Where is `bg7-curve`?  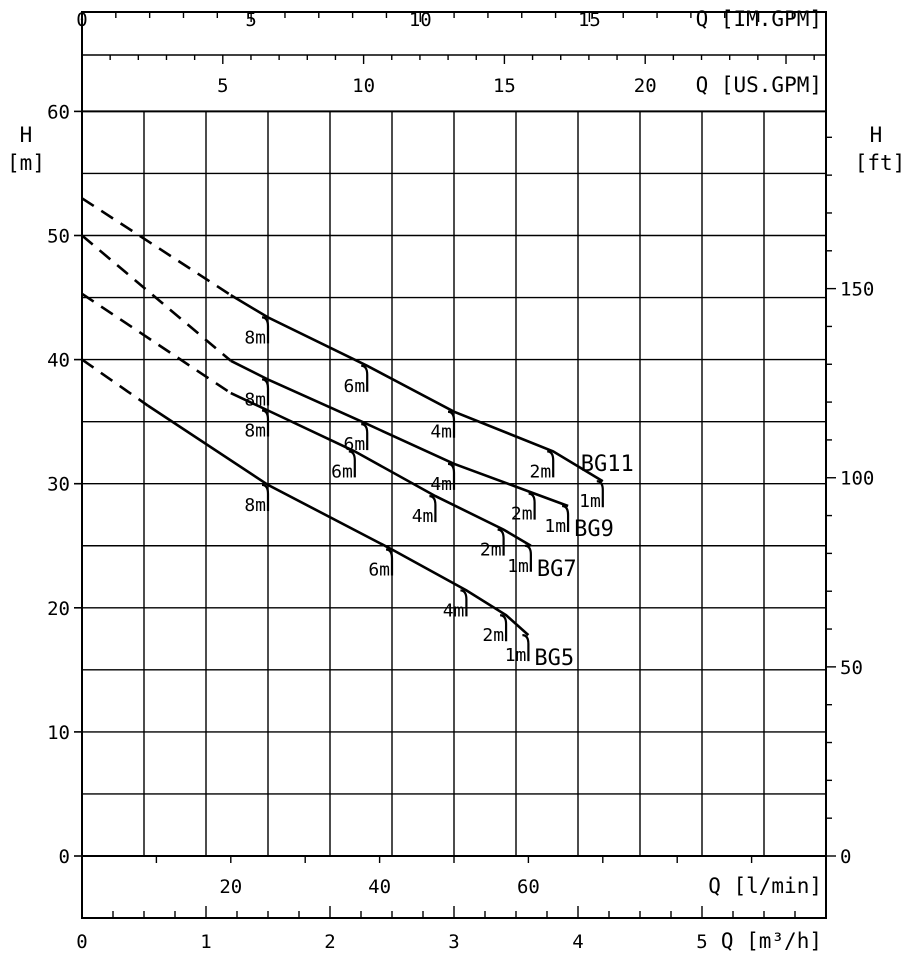 bg7-curve is located at coordinates (381, 469).